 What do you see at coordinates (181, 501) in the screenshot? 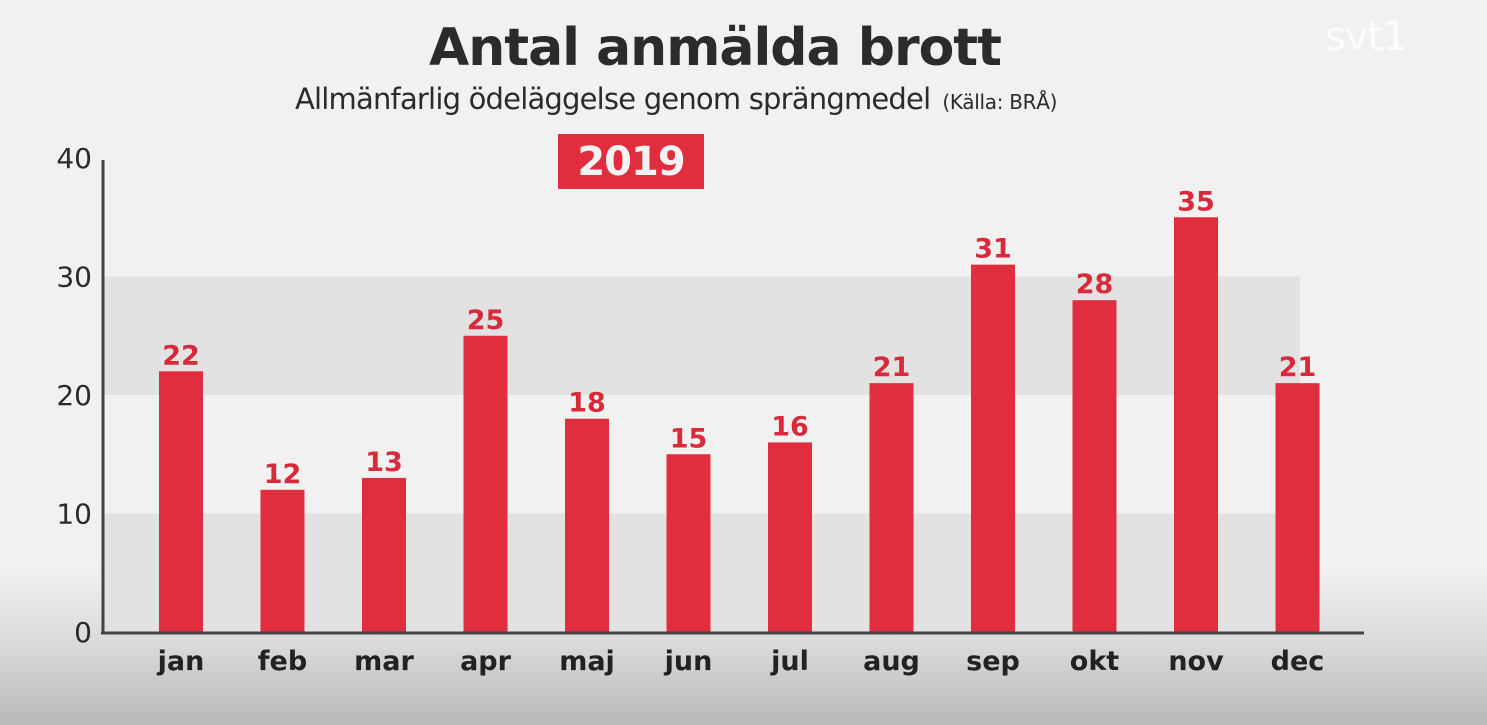
I see `bar-jan` at bounding box center [181, 501].